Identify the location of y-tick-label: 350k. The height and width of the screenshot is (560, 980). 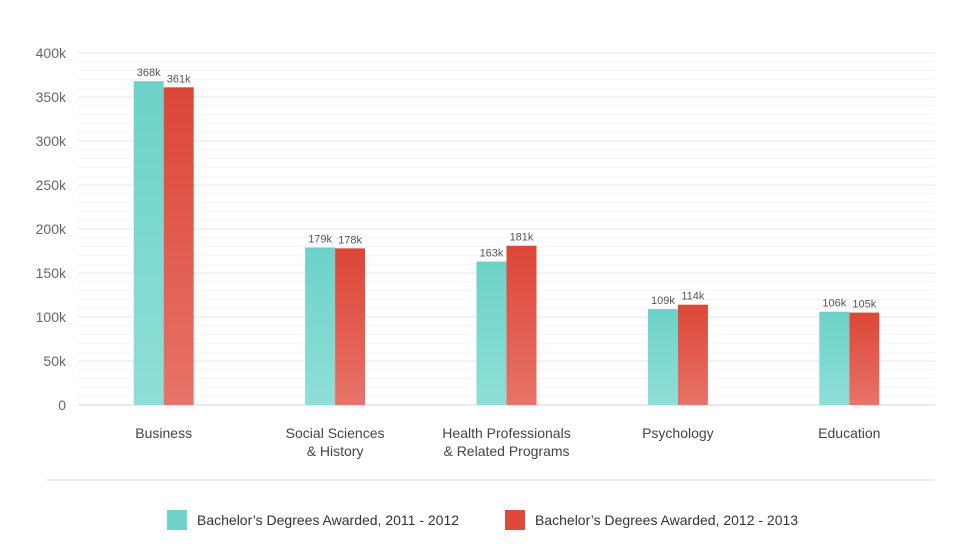
(51, 97).